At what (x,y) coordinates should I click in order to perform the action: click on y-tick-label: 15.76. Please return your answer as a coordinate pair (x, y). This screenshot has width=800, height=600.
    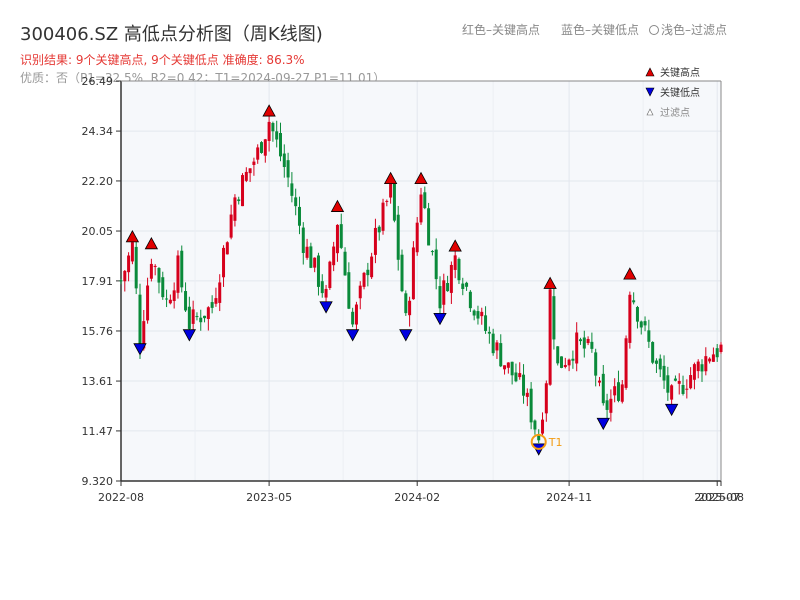
    Looking at the image, I should click on (98, 331).